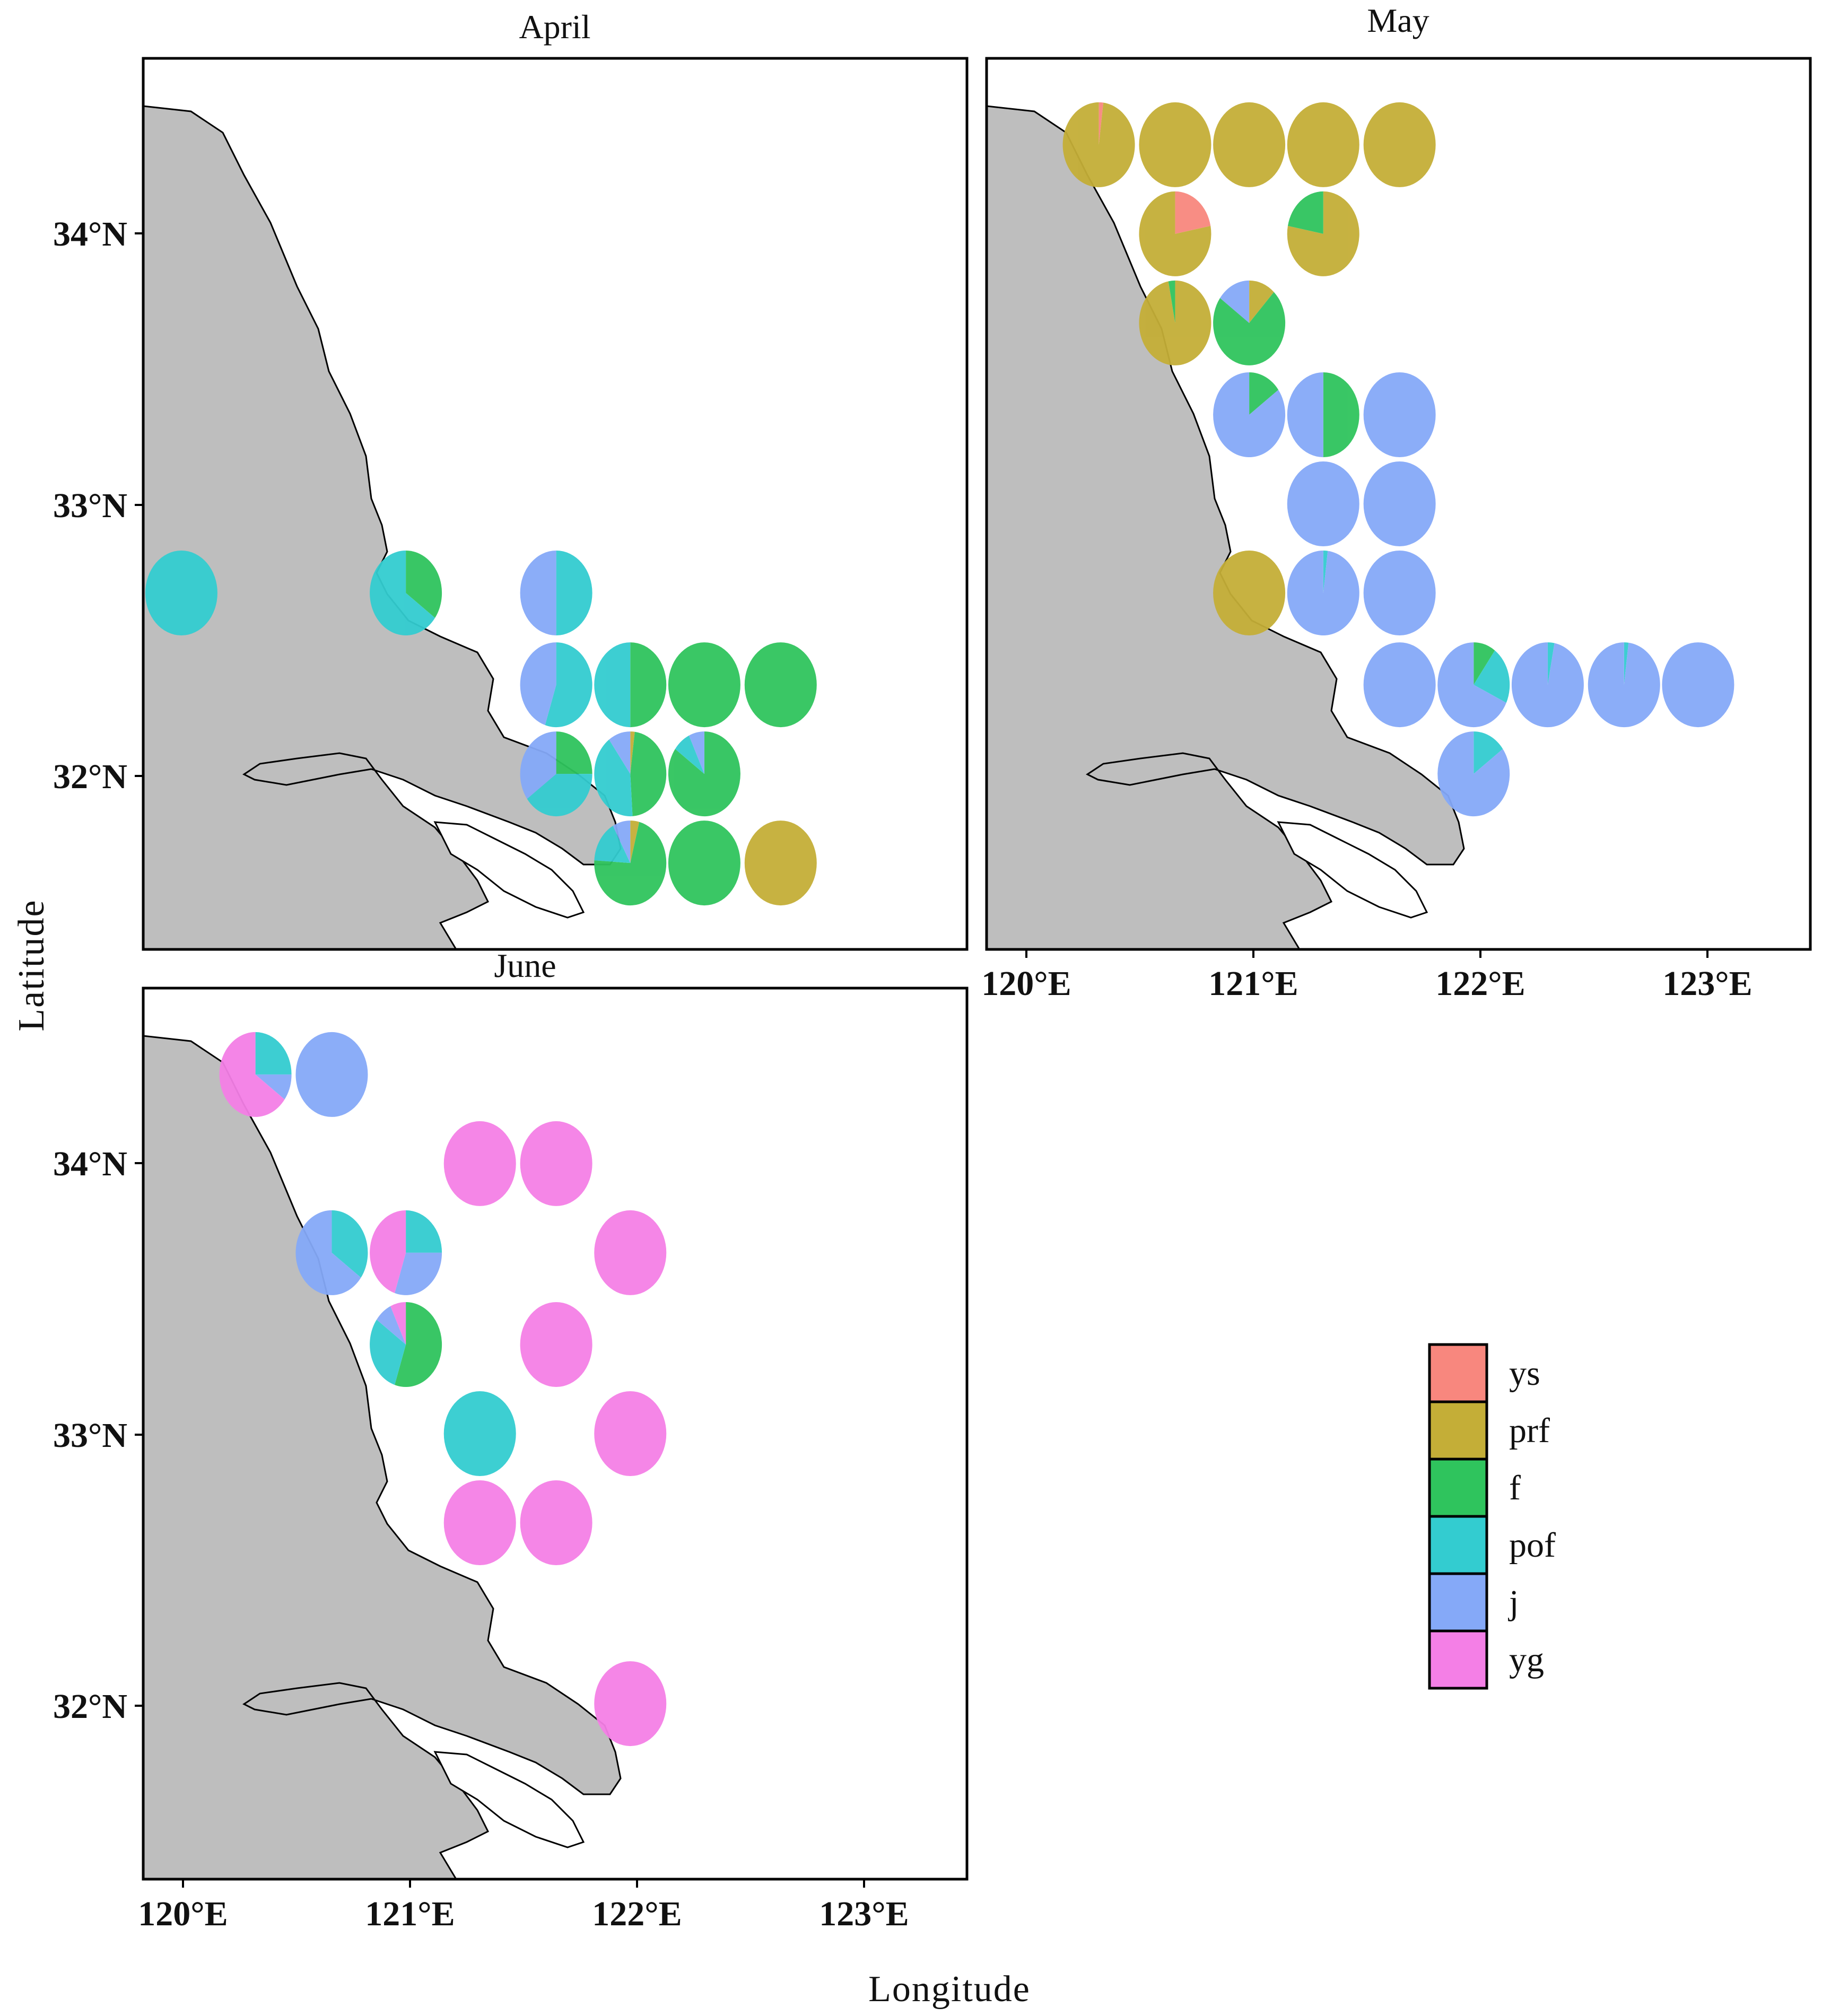 Image resolution: width=1822 pixels, height=2016 pixels. What do you see at coordinates (90, 776) in the screenshot?
I see `lat-tick-label: 32°N` at bounding box center [90, 776].